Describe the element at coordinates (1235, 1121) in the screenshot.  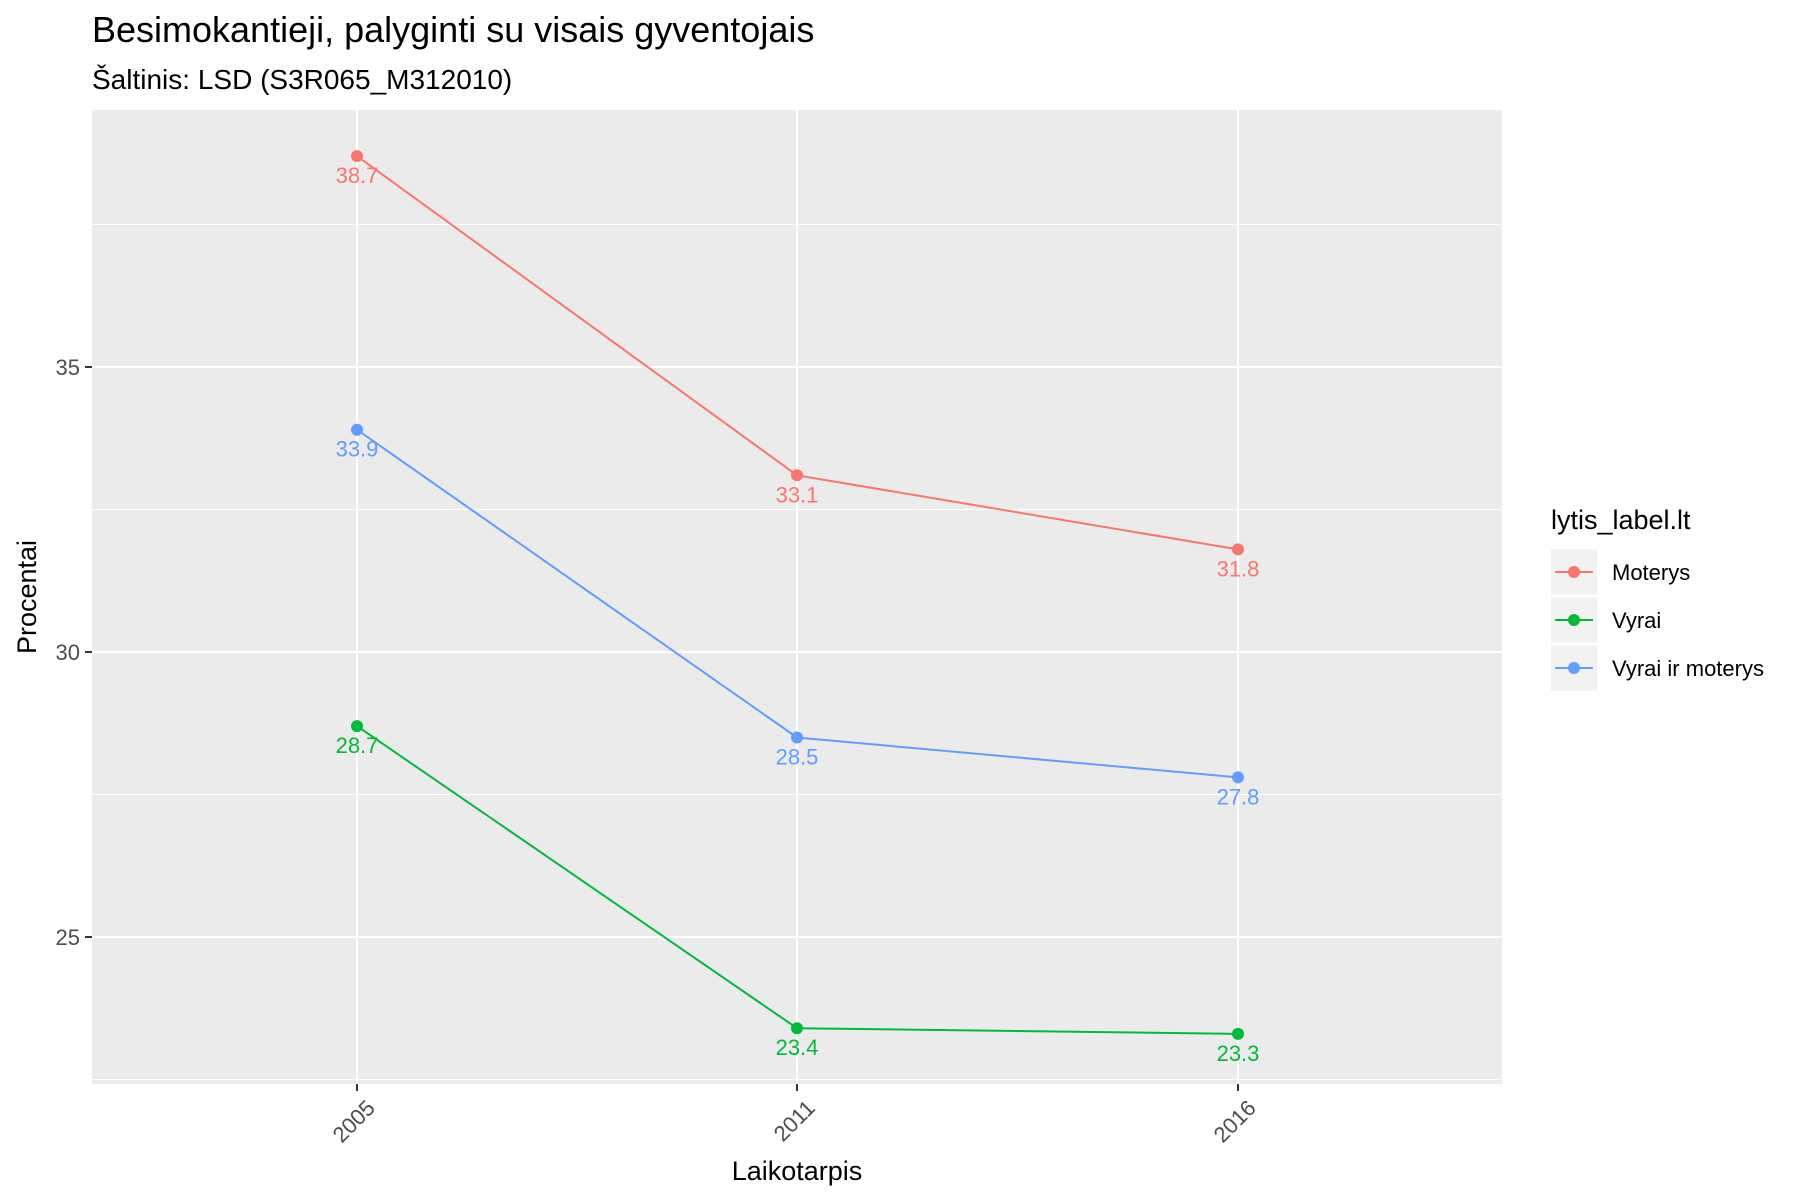
I see `x-tick-label: 2016` at that location.